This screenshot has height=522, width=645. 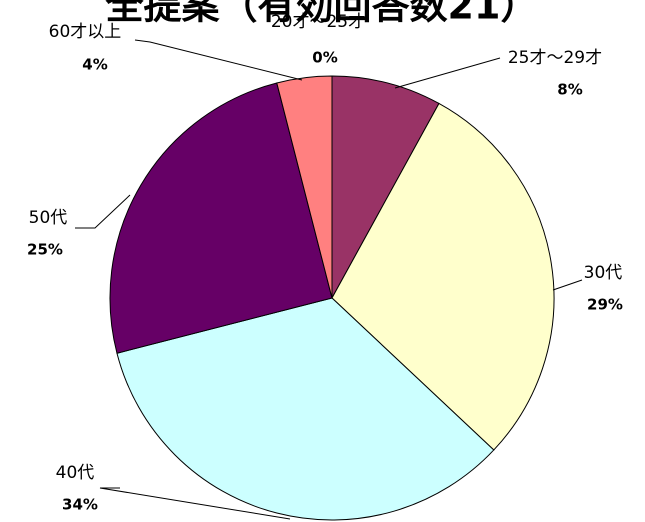 I want to click on slice-label: 60才以上, so click(x=85, y=32).